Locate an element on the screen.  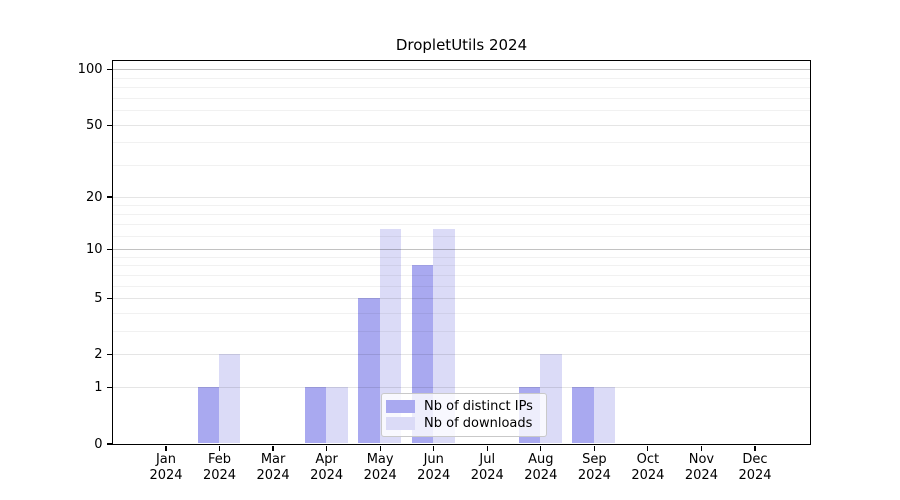
bar-downloads-jun is located at coordinates (444, 336).